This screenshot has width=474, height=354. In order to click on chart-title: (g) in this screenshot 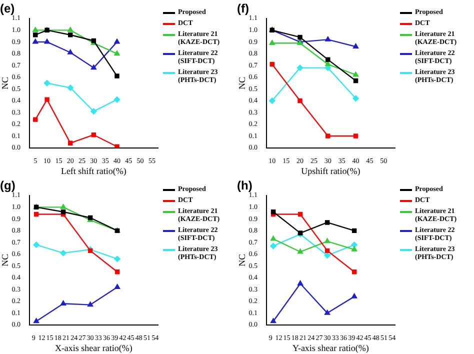, I will do `click(8, 185)`.